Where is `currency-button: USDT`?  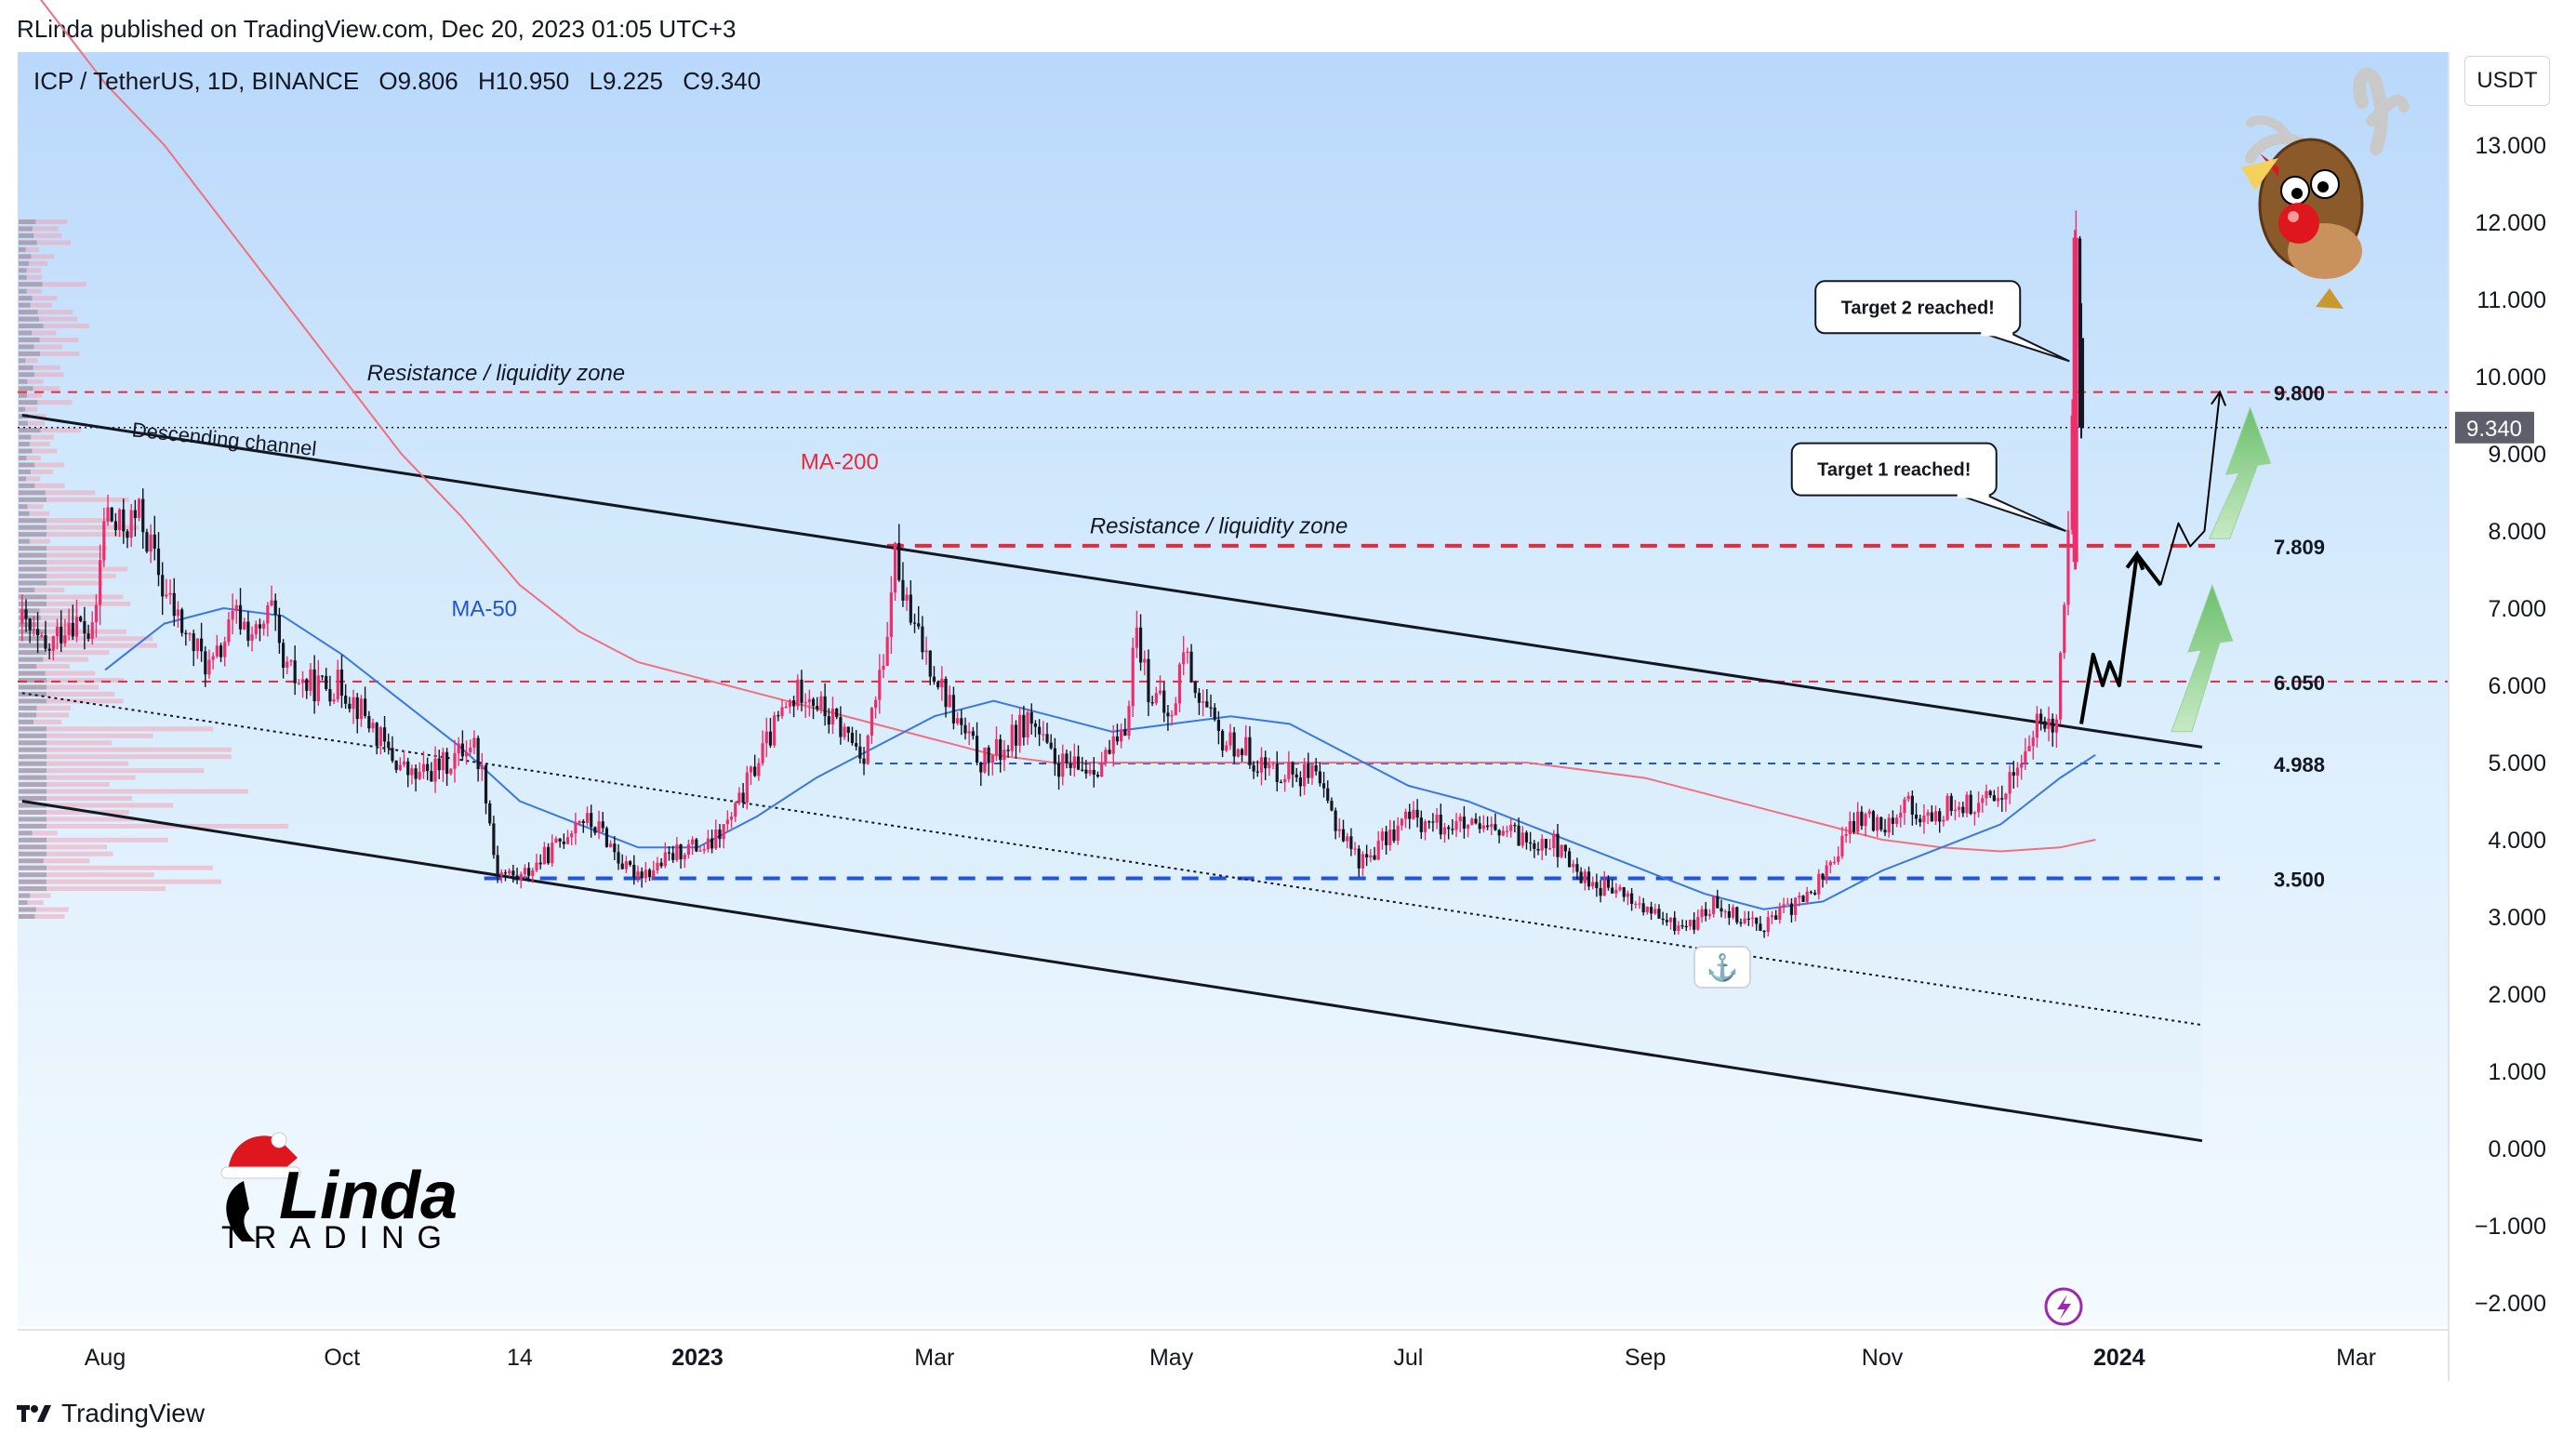 currency-button: USDT is located at coordinates (2507, 81).